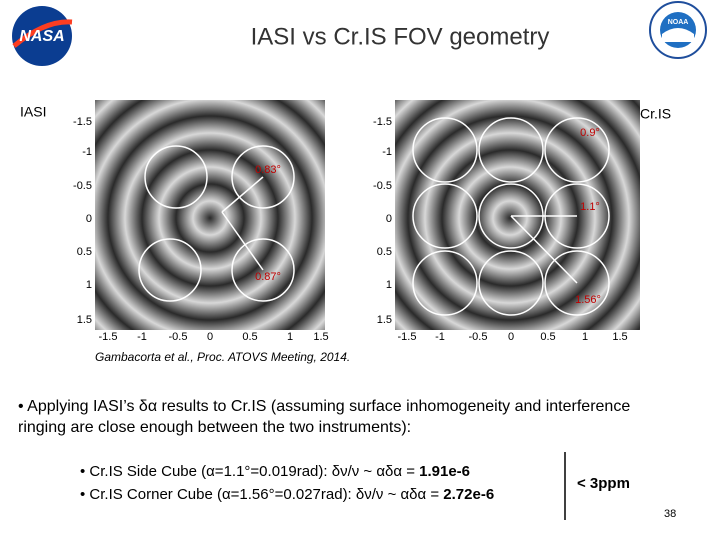  What do you see at coordinates (678, 22) in the screenshot?
I see `svg-text: NOAA` at bounding box center [678, 22].